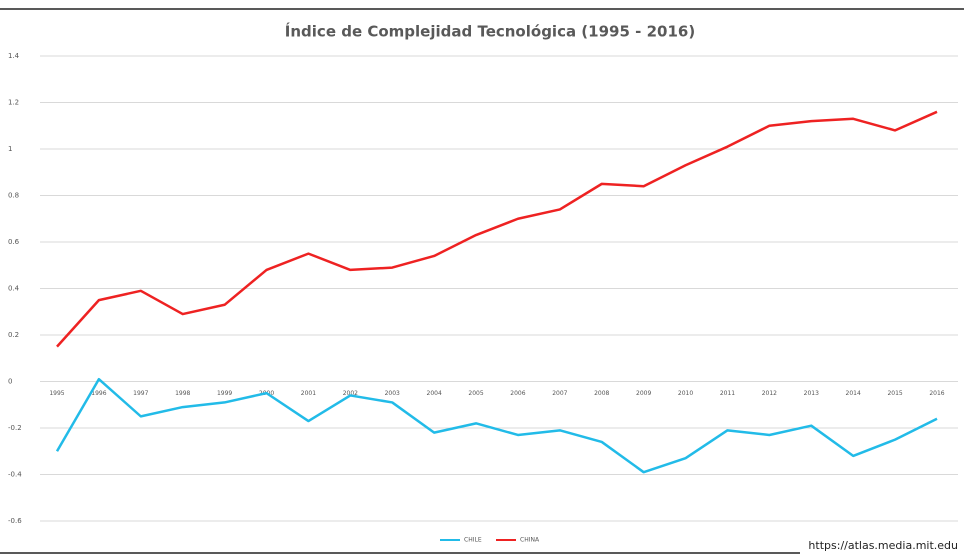  Describe the element at coordinates (13, 103) in the screenshot. I see `y-tick-label: 1.2` at that location.